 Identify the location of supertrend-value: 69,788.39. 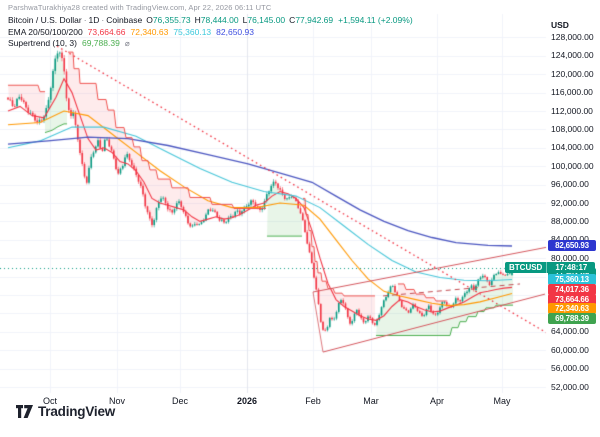
(100, 43).